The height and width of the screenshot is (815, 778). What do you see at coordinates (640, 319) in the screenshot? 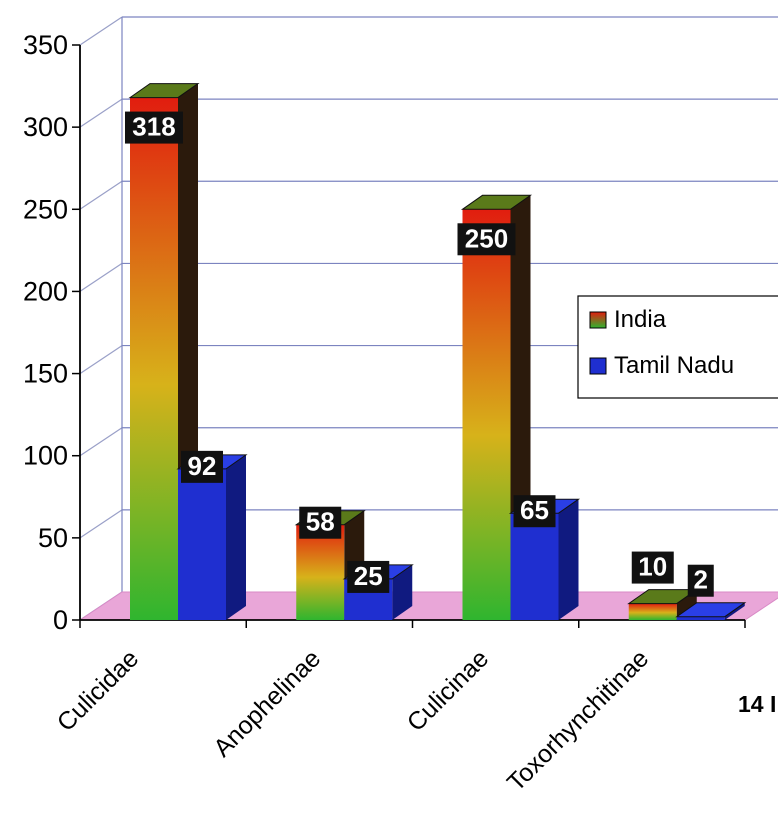
I see `legend-label: India` at bounding box center [640, 319].